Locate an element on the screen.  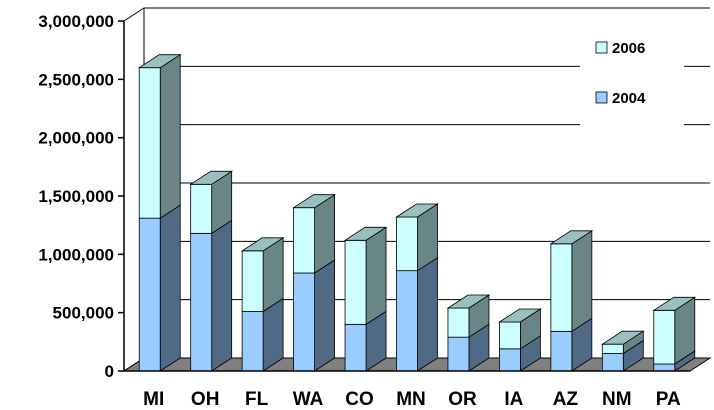
bar-oh is located at coordinates (211, 271).